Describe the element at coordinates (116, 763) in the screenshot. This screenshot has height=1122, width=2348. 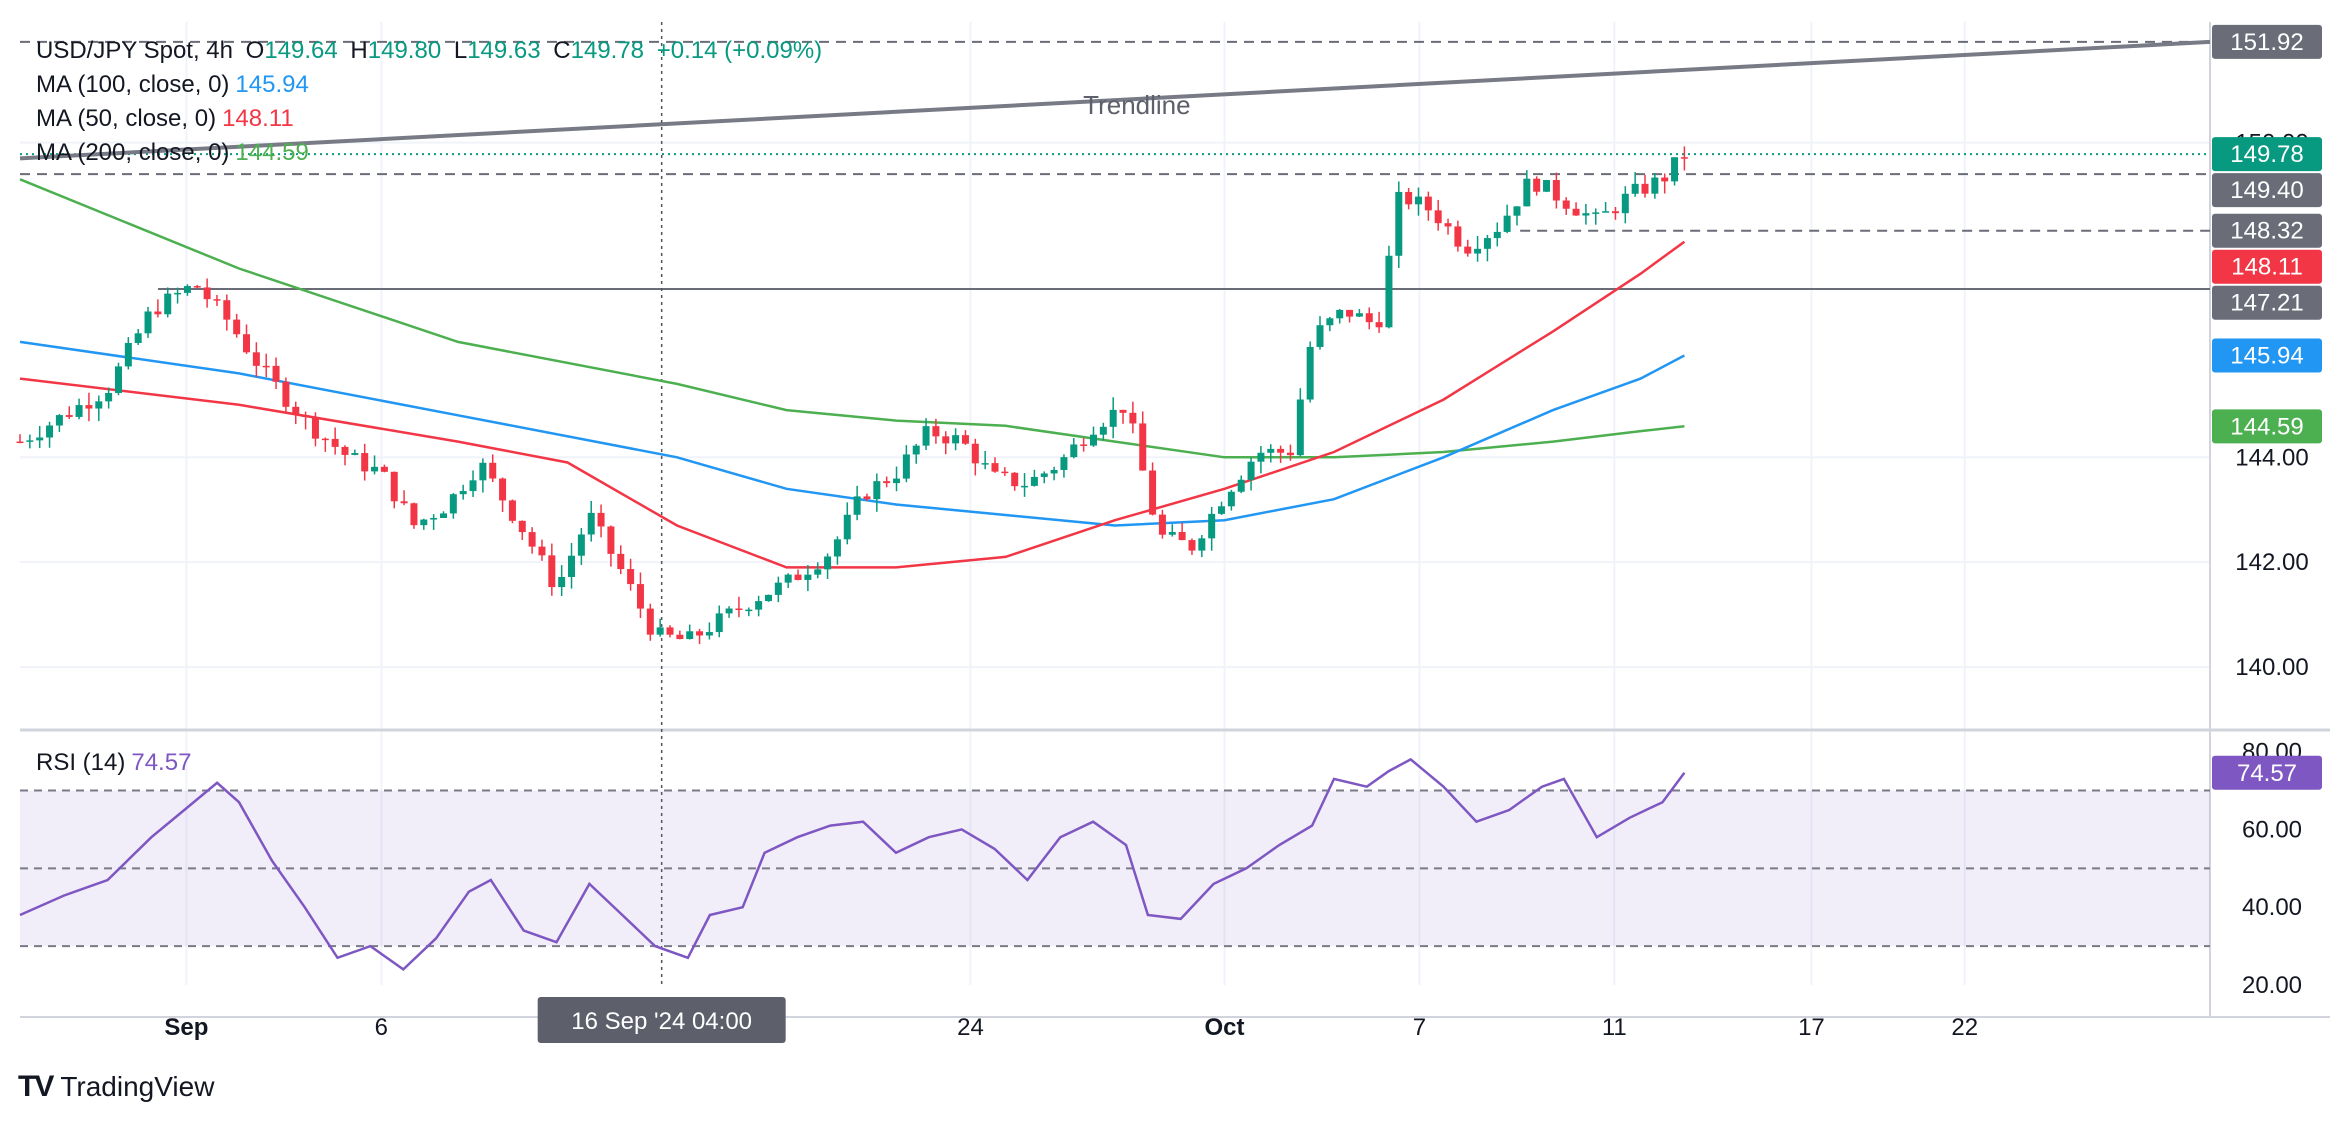
I see `legend-rsi: RSI (14) 74.57` at that location.